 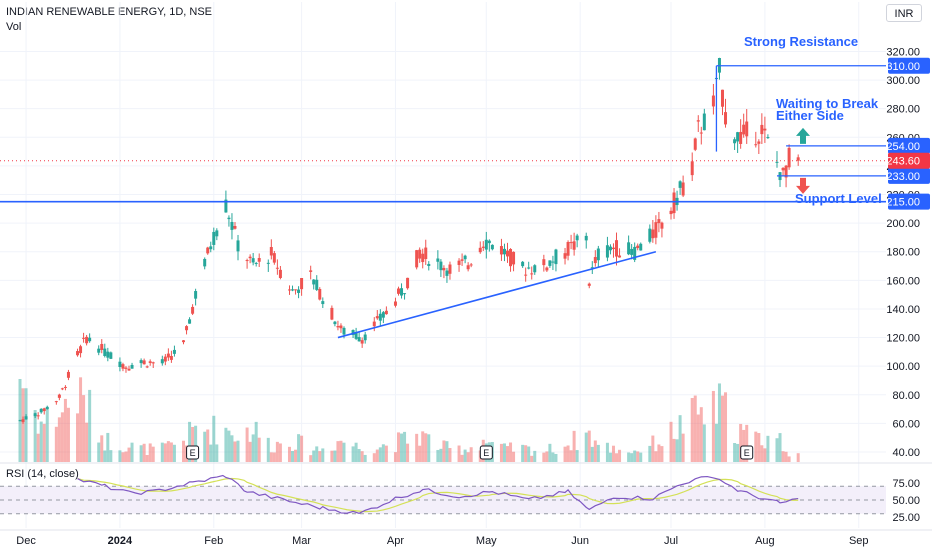 What do you see at coordinates (580, 541) in the screenshot?
I see `x-tick-label: Jun` at bounding box center [580, 541].